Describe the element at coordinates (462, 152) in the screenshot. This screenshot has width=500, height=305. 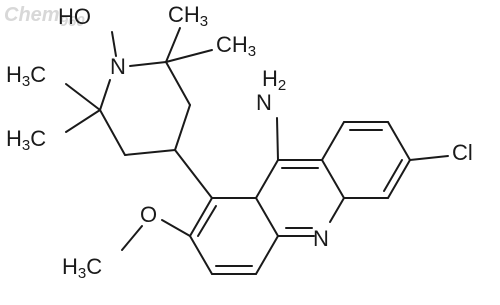
I see `atom-label: Cl` at that location.